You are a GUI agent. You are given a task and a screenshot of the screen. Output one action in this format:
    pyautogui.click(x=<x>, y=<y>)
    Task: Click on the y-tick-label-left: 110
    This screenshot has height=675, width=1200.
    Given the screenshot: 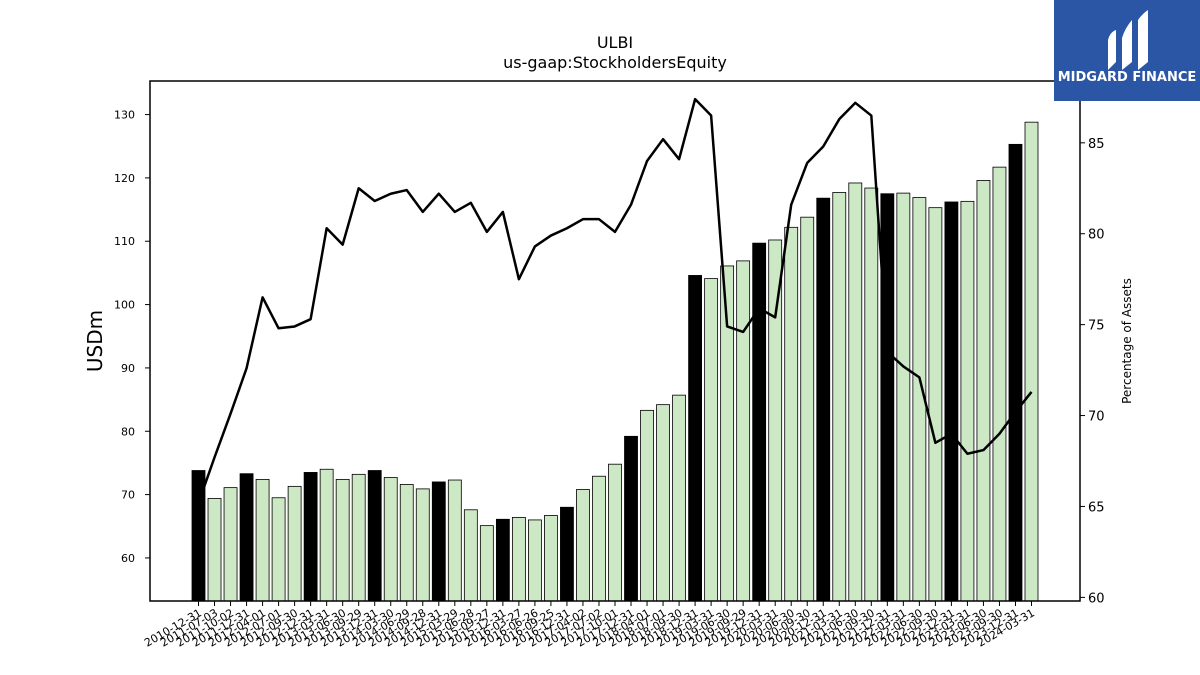 What is the action you would take?
    pyautogui.click(x=124, y=241)
    